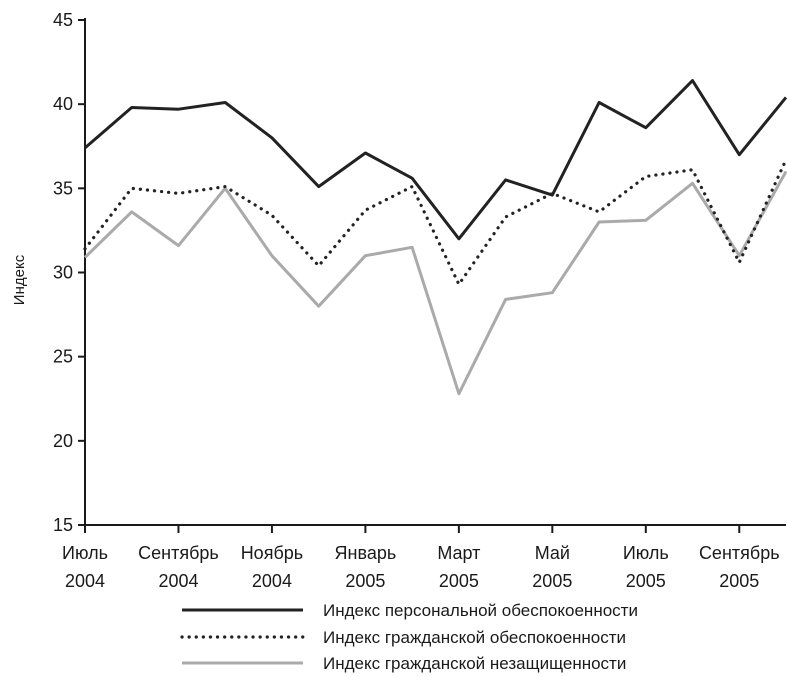 This screenshot has height=677, width=787. What do you see at coordinates (272, 553) in the screenshot?
I see `x-tick-label-month: Ноябрь` at bounding box center [272, 553].